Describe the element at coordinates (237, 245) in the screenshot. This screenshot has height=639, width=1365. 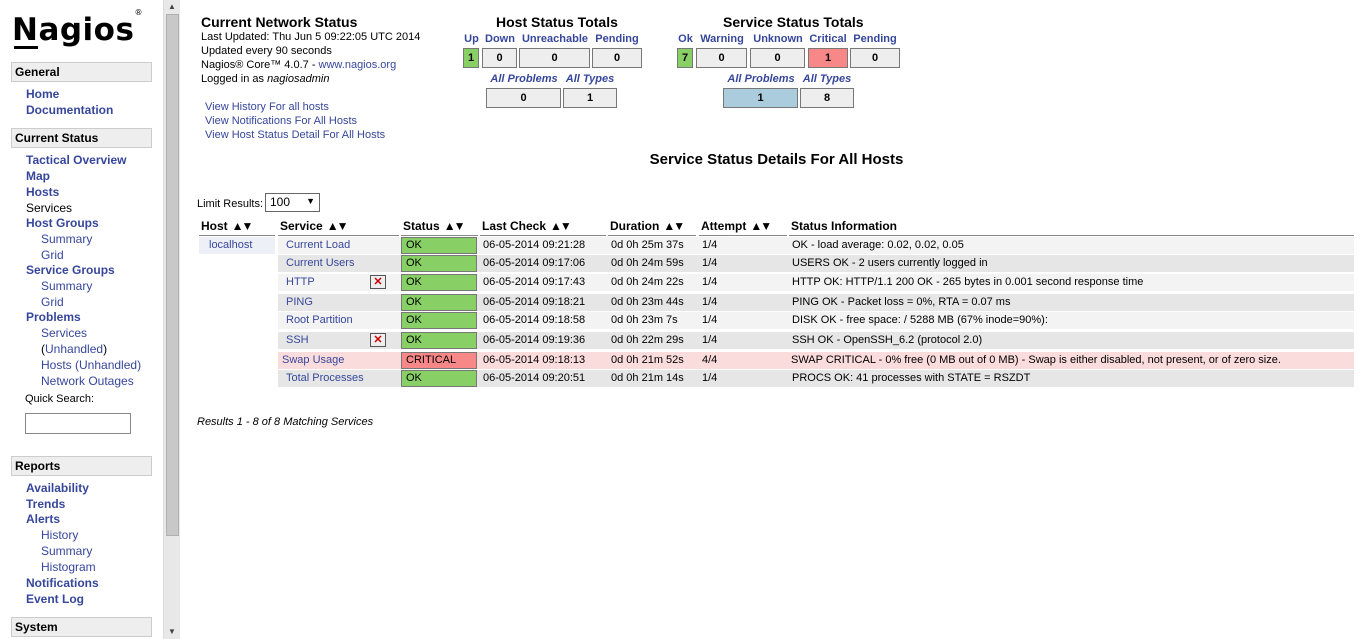
I see `row-host-link: localhost` at that location.